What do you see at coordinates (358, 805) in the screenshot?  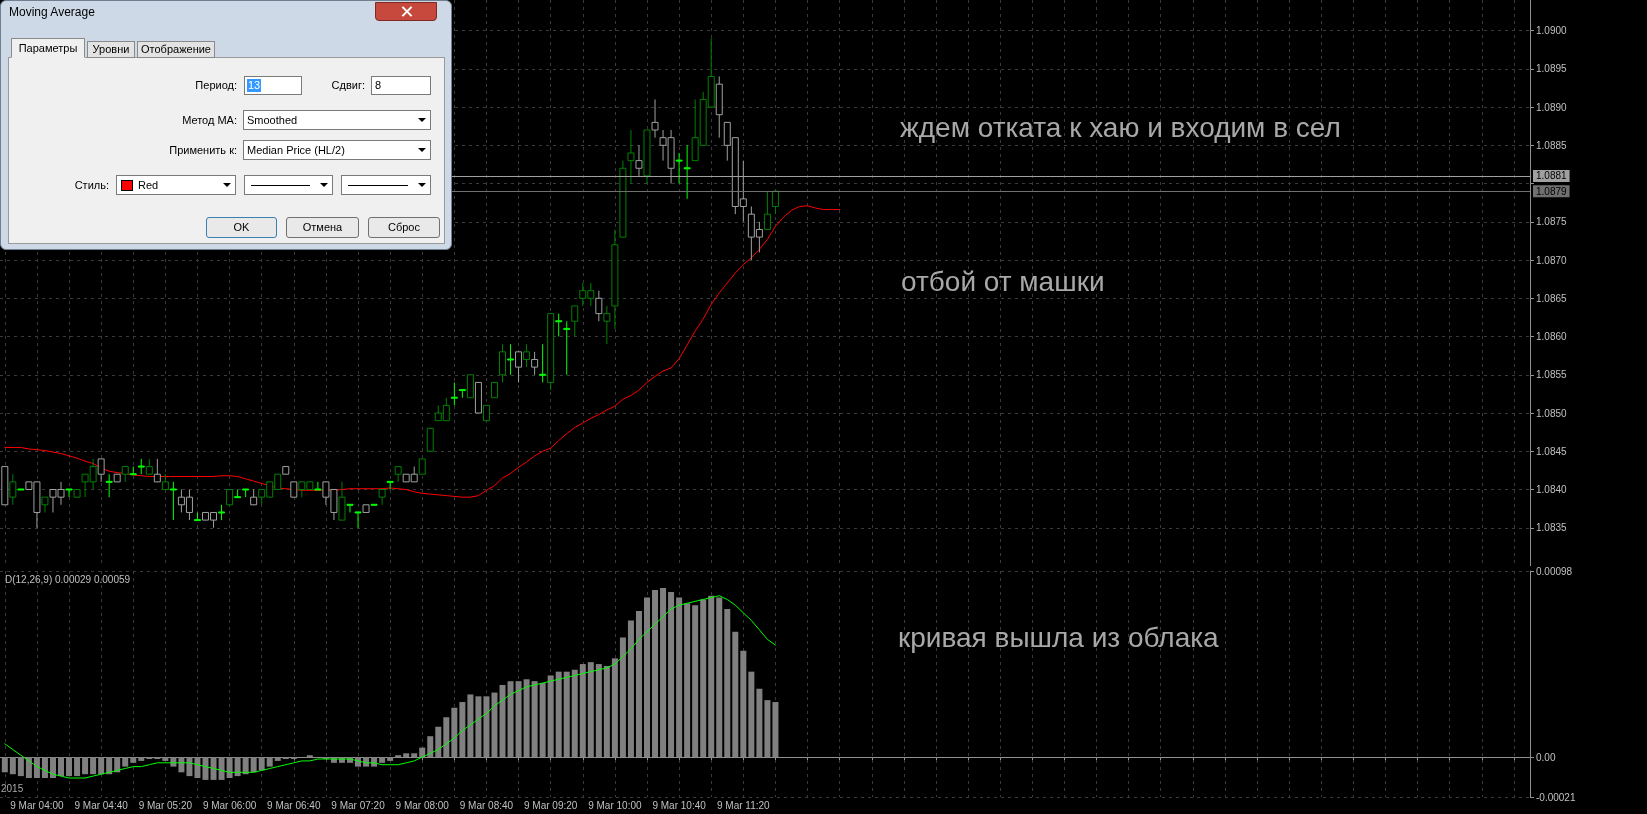 I see `x-tick-label: 9 Mar 07:20` at bounding box center [358, 805].